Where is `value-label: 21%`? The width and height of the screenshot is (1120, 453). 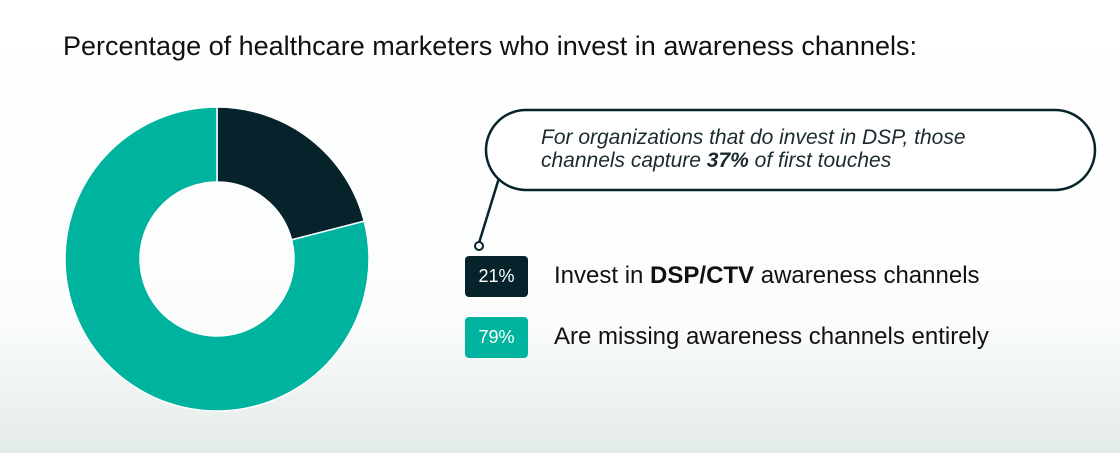
value-label: 21% is located at coordinates (496, 276).